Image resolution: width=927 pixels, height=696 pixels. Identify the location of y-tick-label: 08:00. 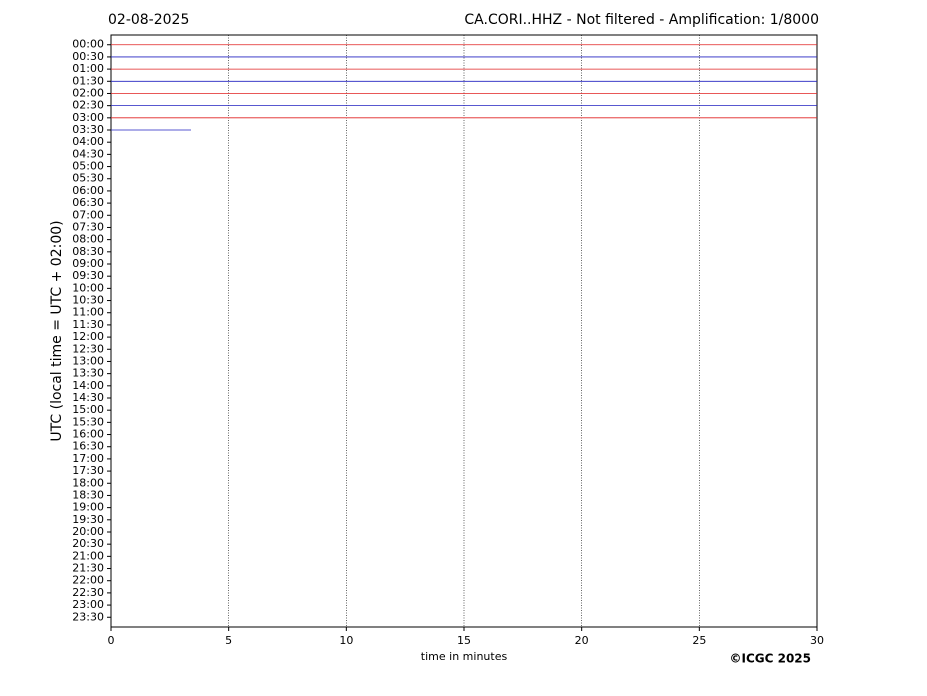
(88, 239).